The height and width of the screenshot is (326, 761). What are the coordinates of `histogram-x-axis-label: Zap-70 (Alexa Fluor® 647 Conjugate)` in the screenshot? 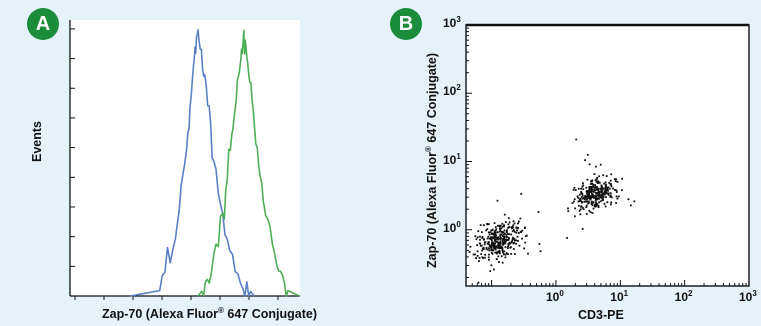 It's located at (209, 314).